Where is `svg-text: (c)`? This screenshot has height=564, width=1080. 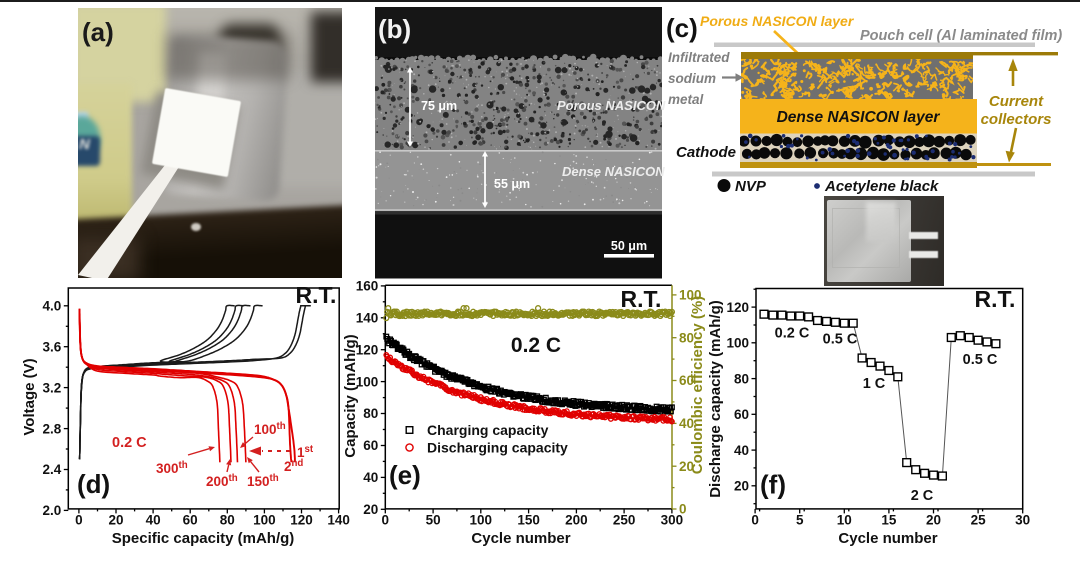
svg-text: (c) is located at coordinates (682, 28).